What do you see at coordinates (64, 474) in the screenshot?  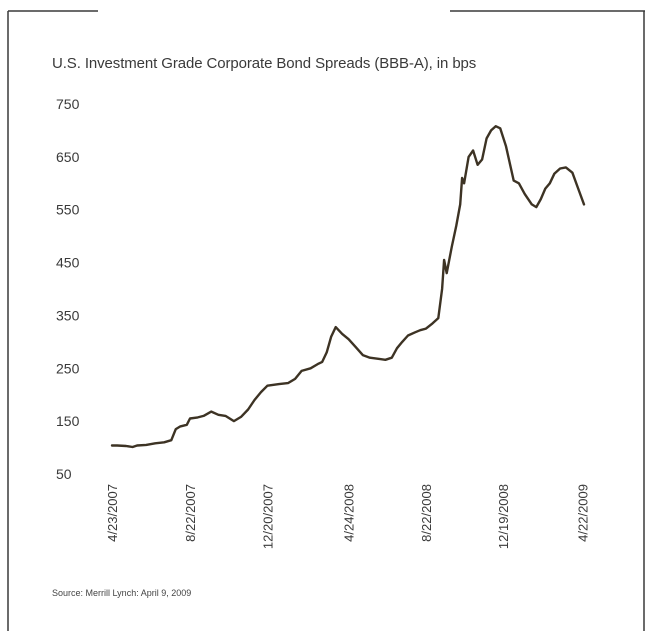 I see `y-tick-label: 50` at bounding box center [64, 474].